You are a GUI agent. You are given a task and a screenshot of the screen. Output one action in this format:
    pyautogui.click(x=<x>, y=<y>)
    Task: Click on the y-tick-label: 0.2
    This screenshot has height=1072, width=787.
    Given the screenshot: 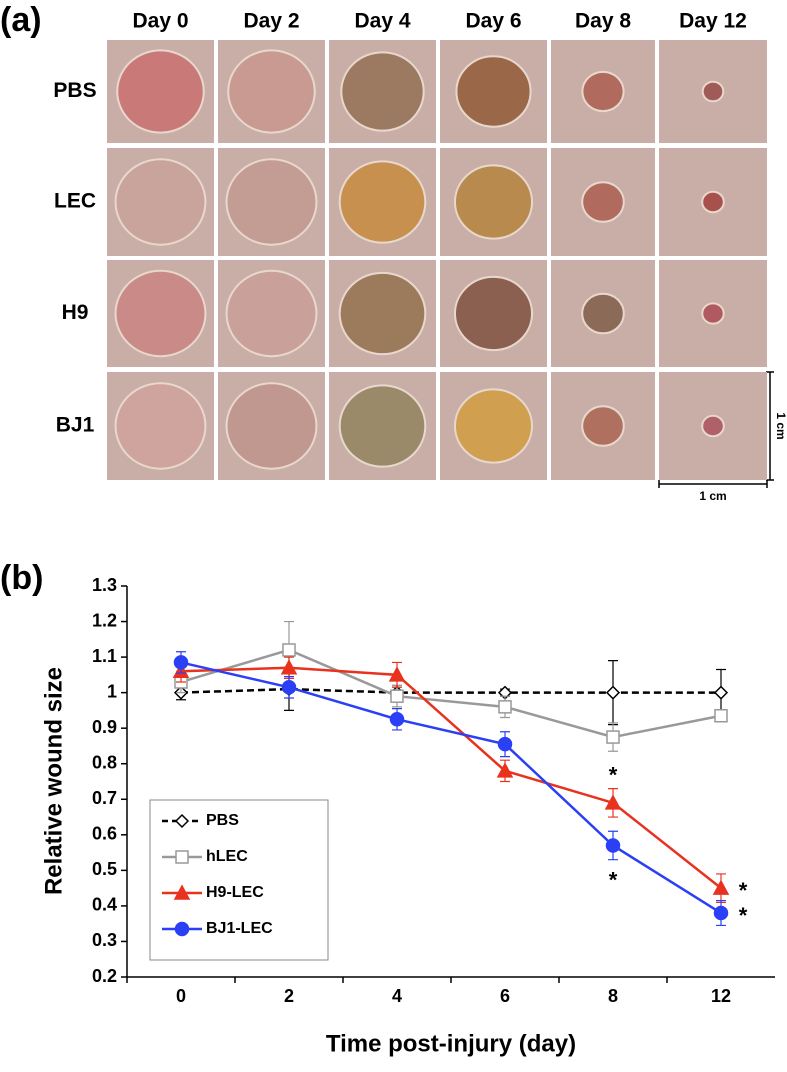 What is the action you would take?
    pyautogui.click(x=104, y=976)
    